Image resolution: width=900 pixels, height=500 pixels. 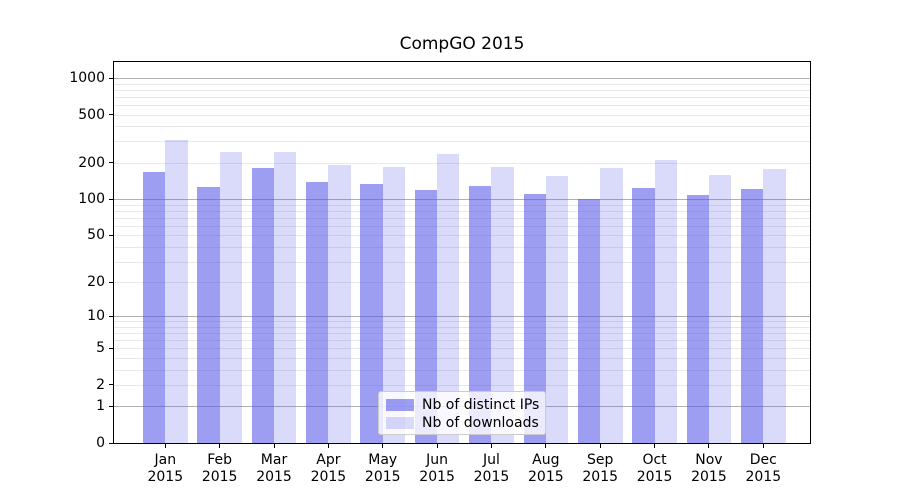 I want to click on y-tick-label: 1000, so click(x=87, y=78).